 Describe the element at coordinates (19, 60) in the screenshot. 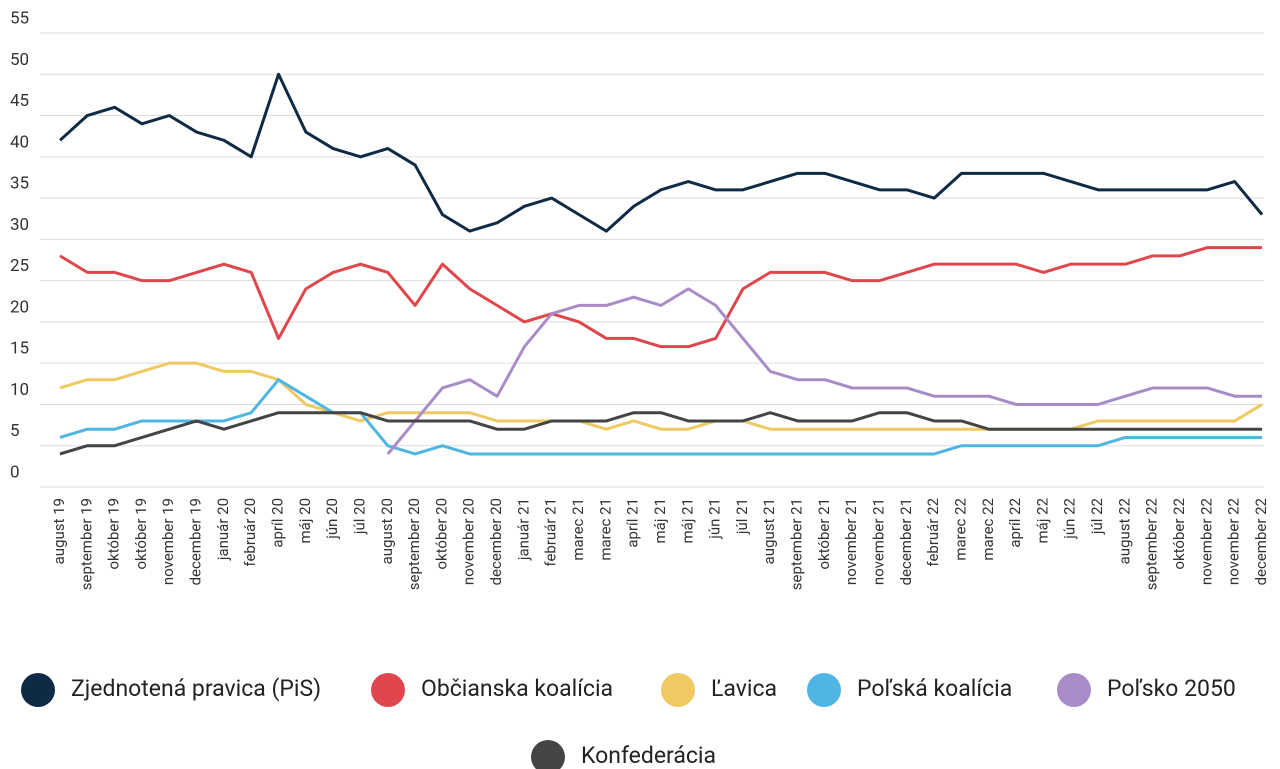

I see `y-tick-label: 50` at that location.